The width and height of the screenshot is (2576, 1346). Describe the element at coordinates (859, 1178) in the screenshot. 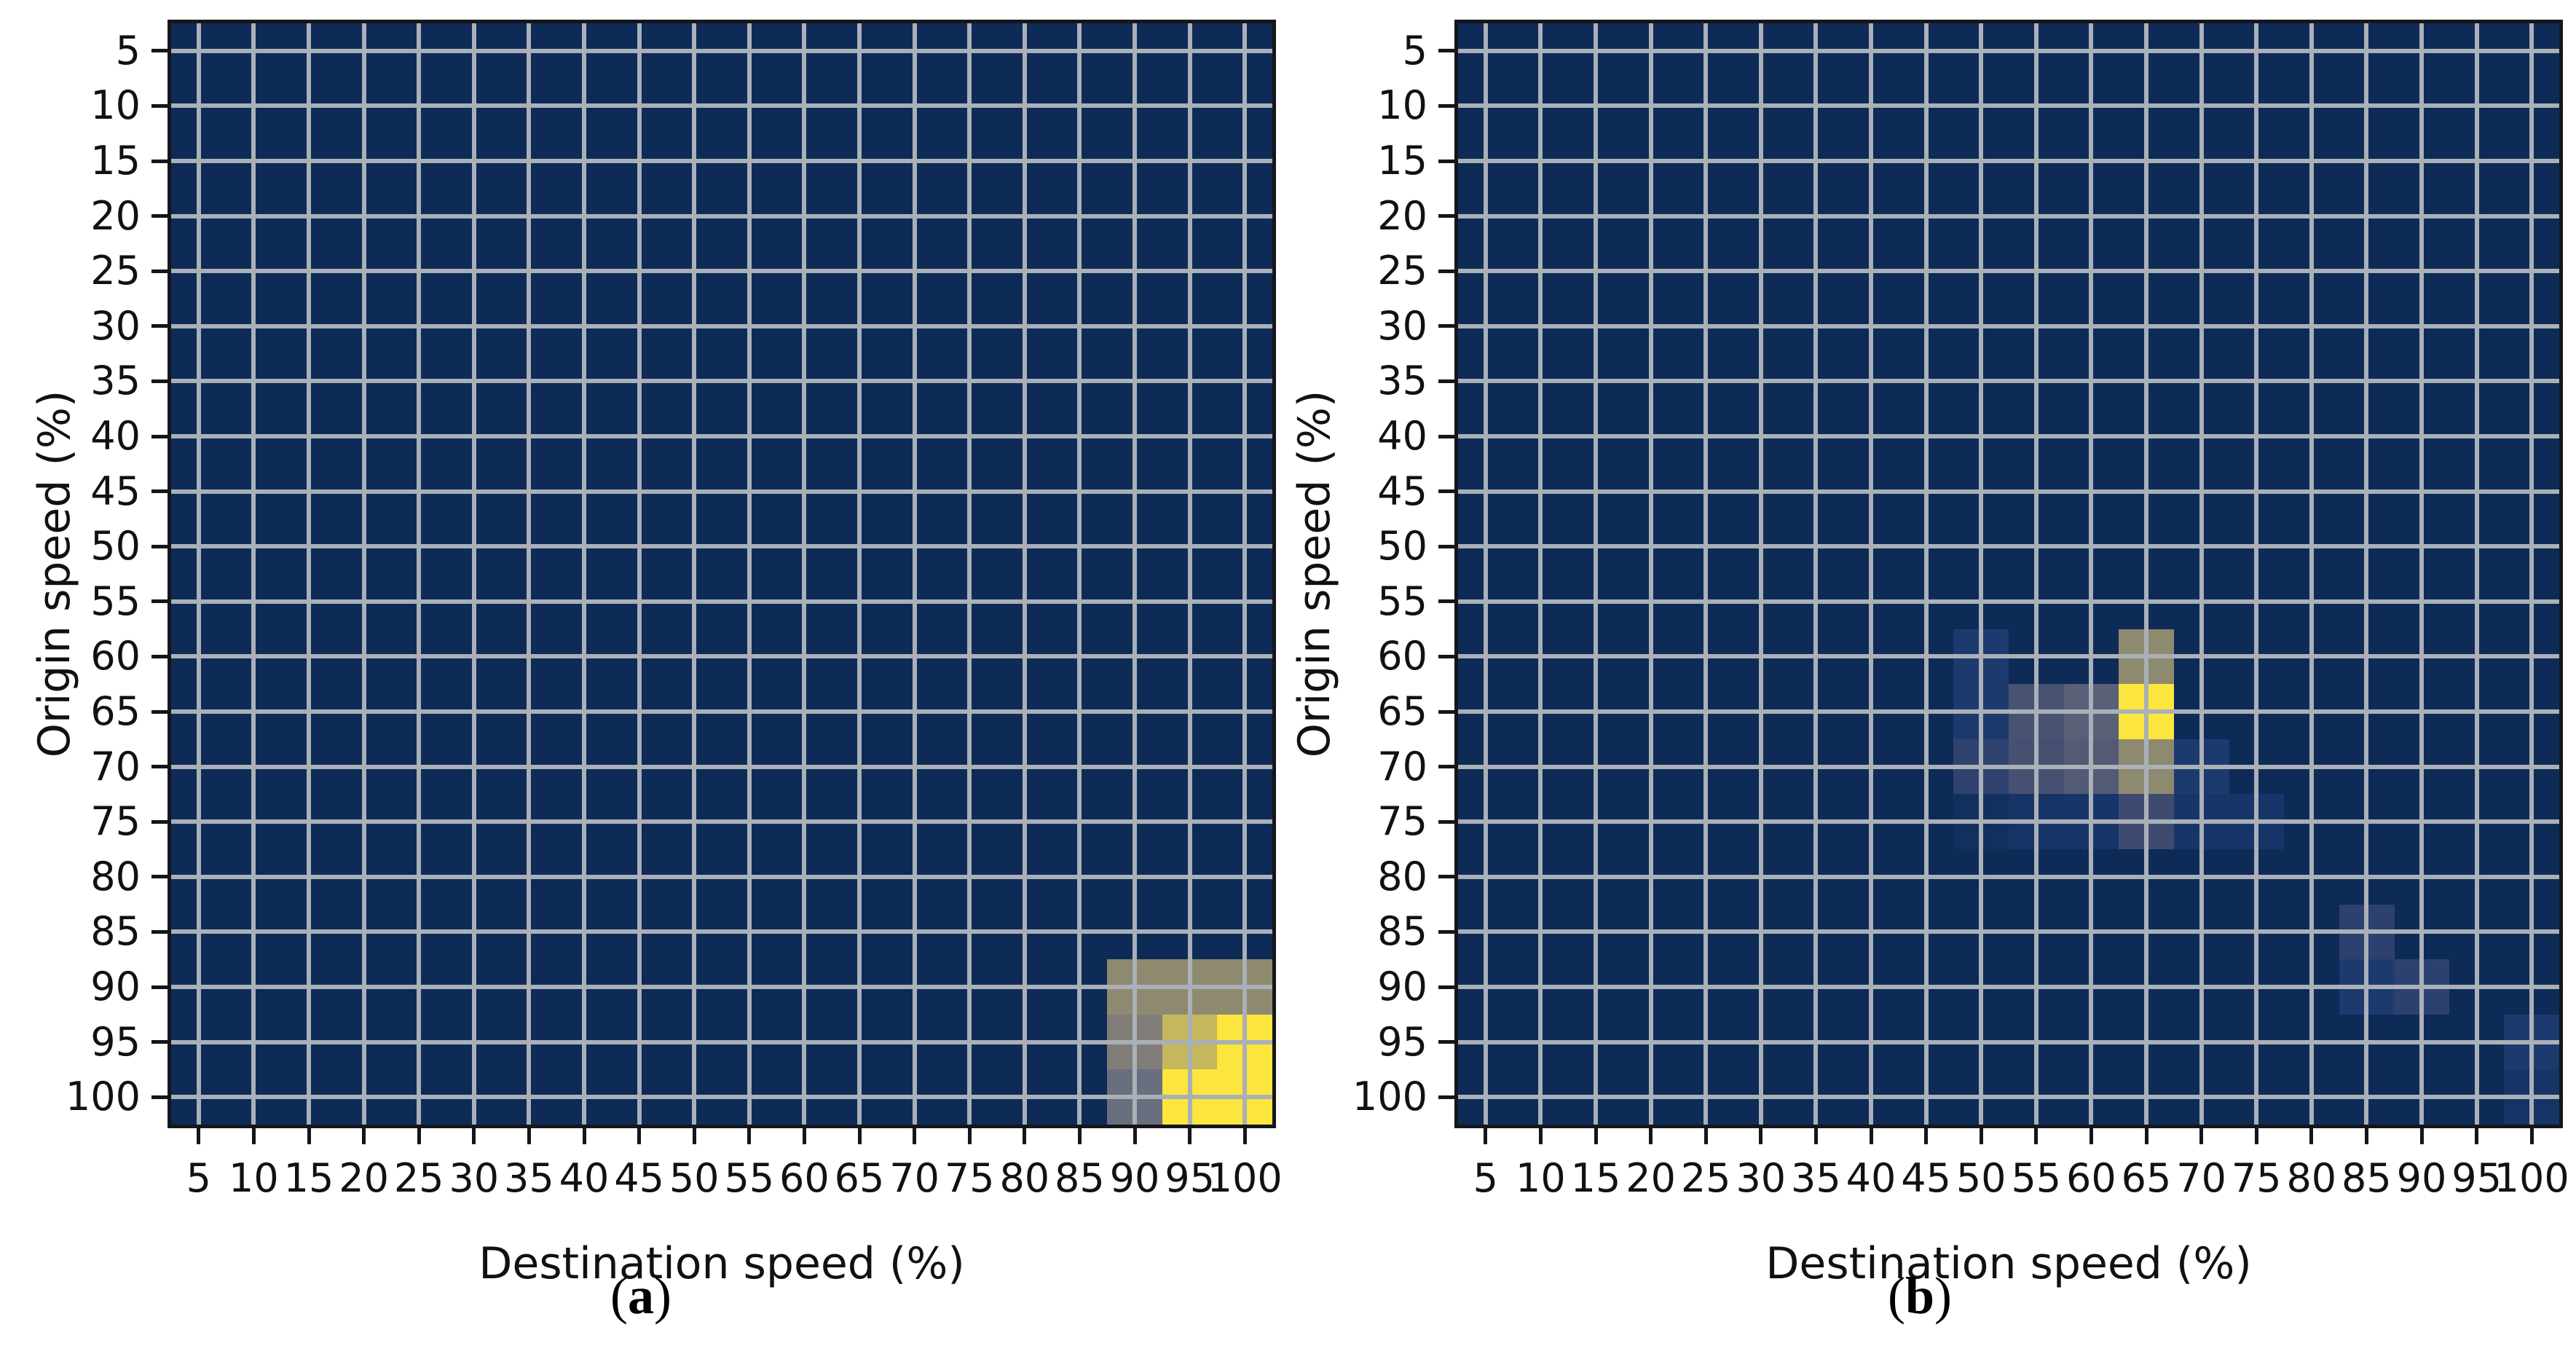

I see `x-tick-label: 65` at that location.